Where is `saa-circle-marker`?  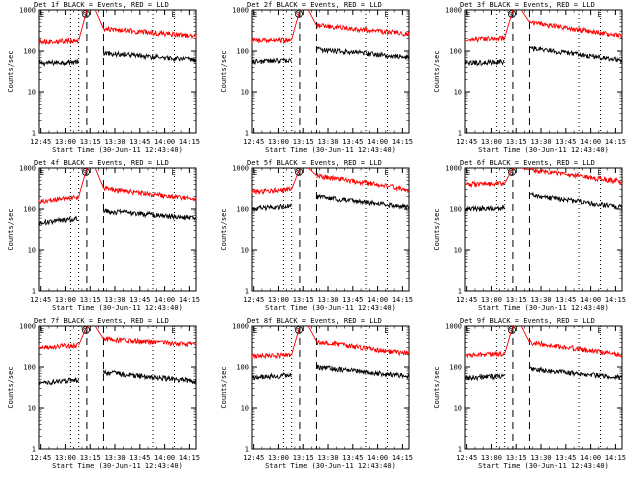
saa-circle-marker is located at coordinates (299, 14).